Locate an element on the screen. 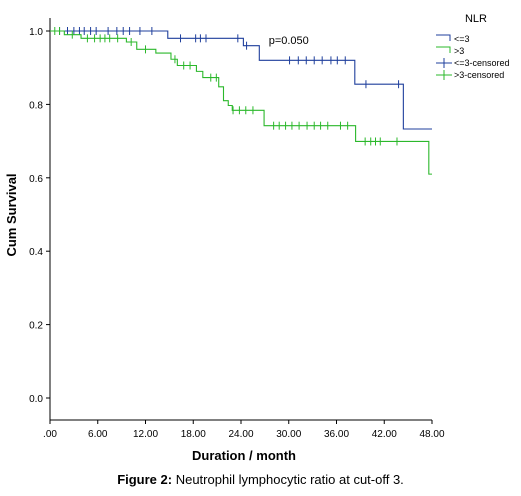 The image size is (521, 496). y-axis-label: Cum Survival is located at coordinates (11, 214).